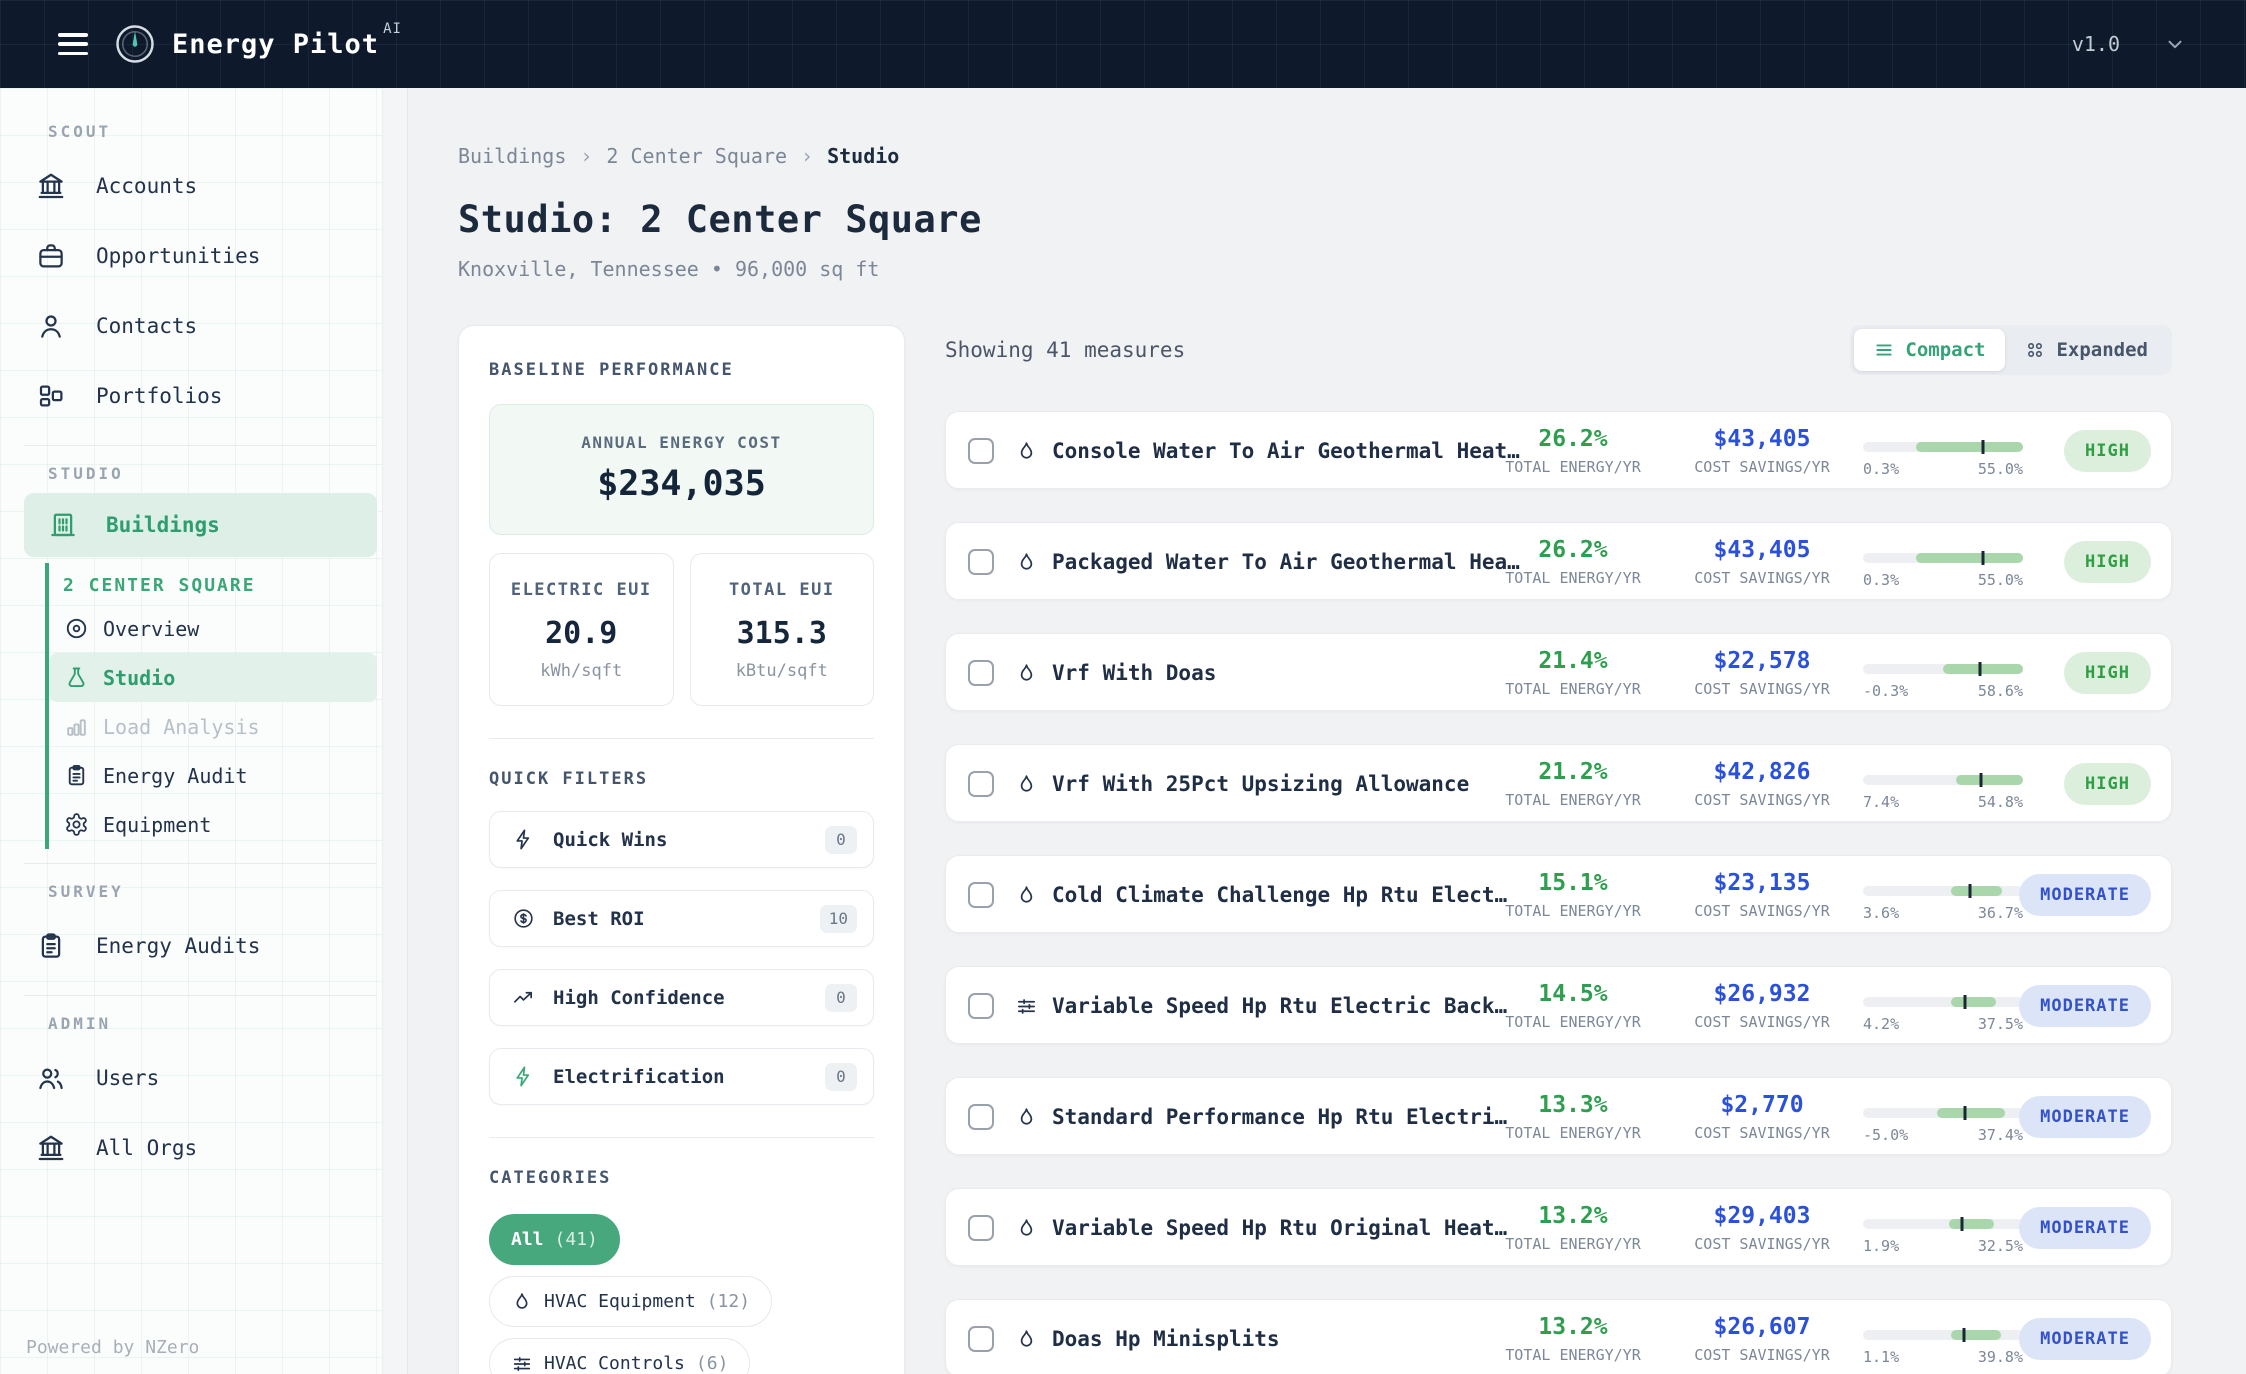  Describe the element at coordinates (1886, 691) in the screenshot. I see `range-min-label: -0.3%` at that location.